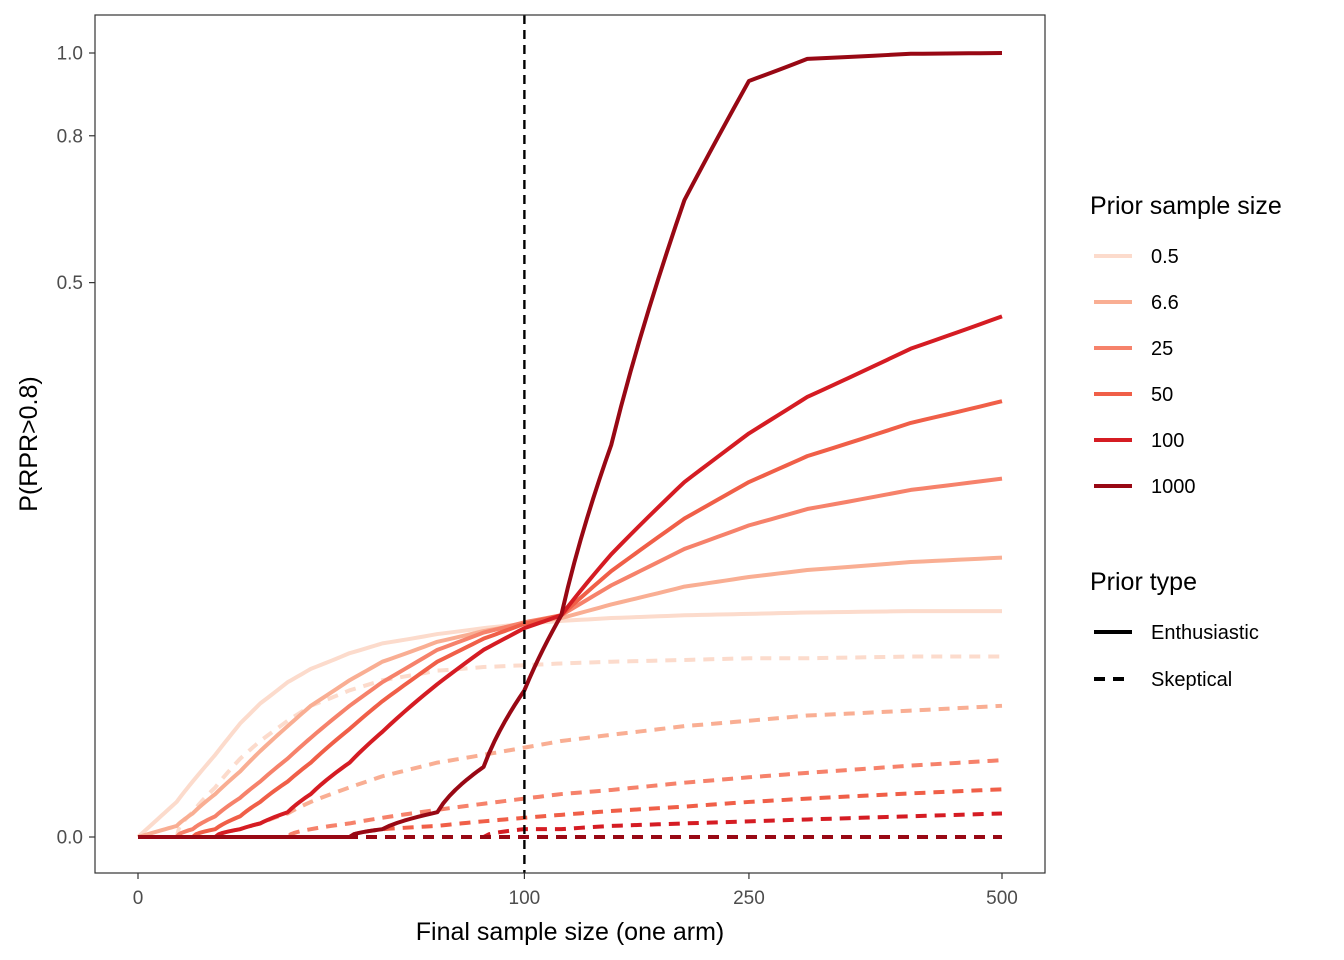 Image resolution: width=1344 pixels, height=960 pixels. I want to click on legend-prior-type: Prior type Enthusiastic Skeptical, so click(1174, 629).